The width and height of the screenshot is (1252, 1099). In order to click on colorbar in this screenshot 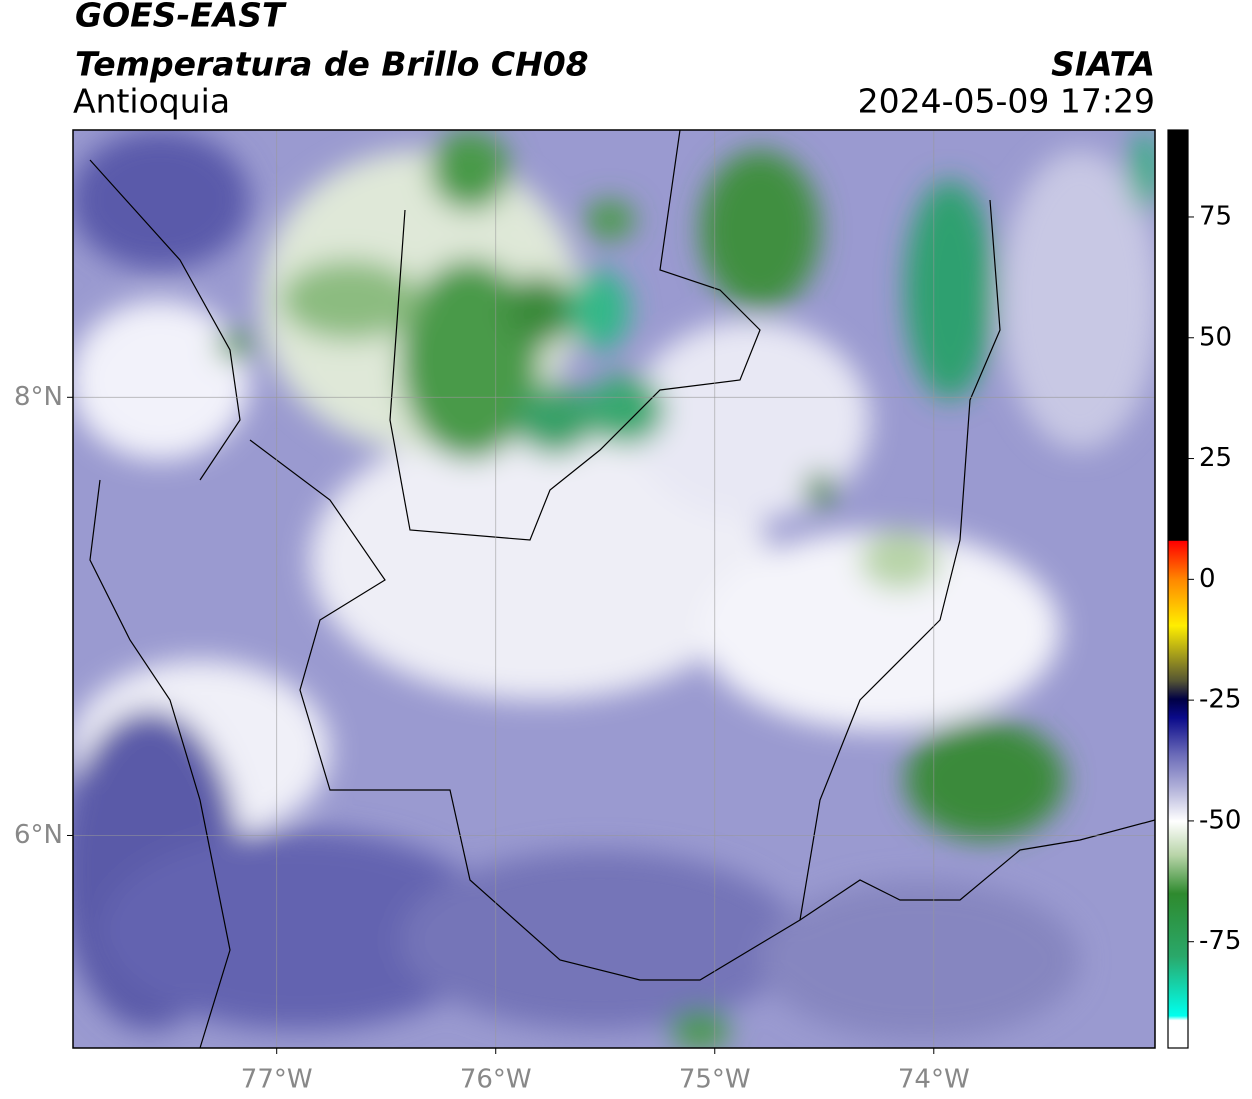, I will do `click(1178, 589)`.